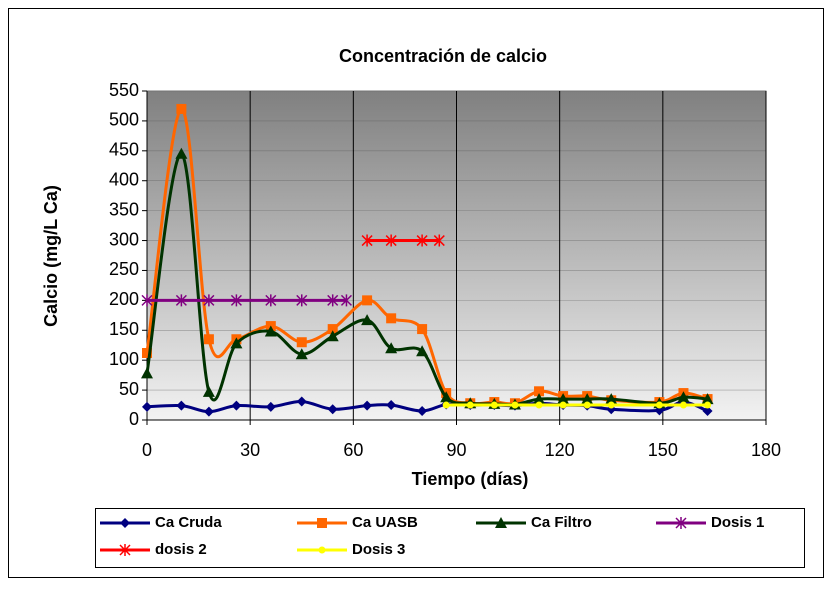 This screenshot has width=832, height=591. What do you see at coordinates (124, 239) in the screenshot?
I see `y-tick-label: 300` at bounding box center [124, 239].